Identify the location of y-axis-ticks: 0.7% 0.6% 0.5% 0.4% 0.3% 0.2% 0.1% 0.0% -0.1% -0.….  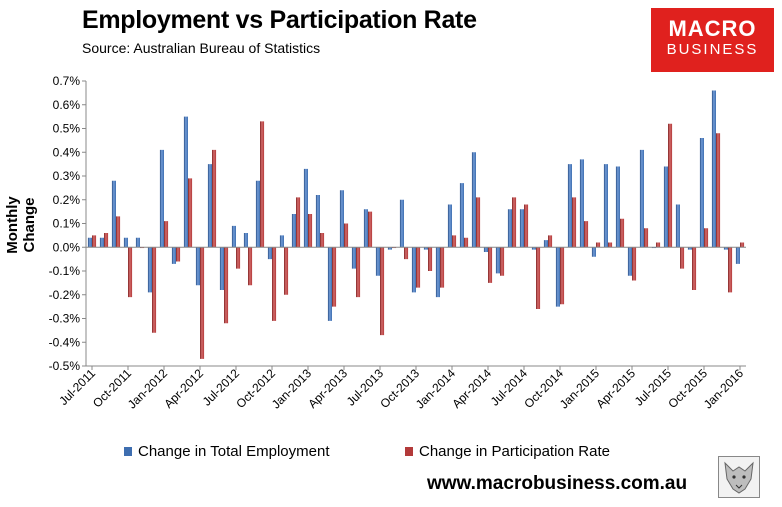
(67, 223).